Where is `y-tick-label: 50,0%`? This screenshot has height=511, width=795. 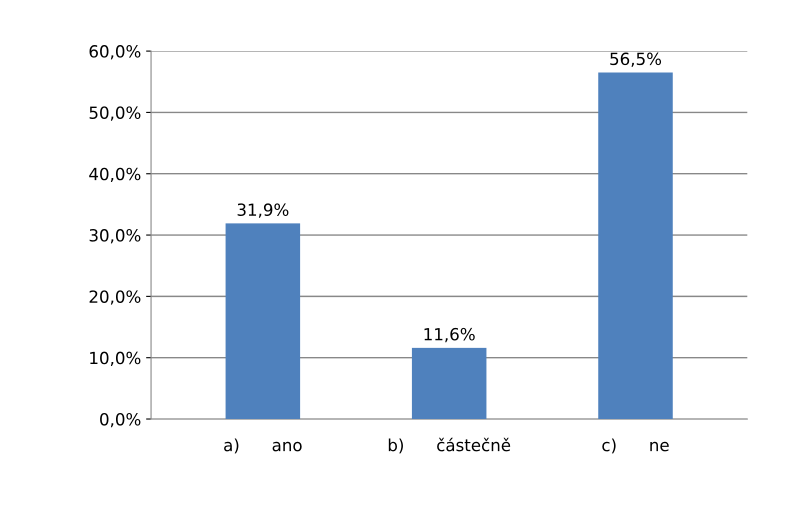 y-tick-label: 50,0% is located at coordinates (115, 113).